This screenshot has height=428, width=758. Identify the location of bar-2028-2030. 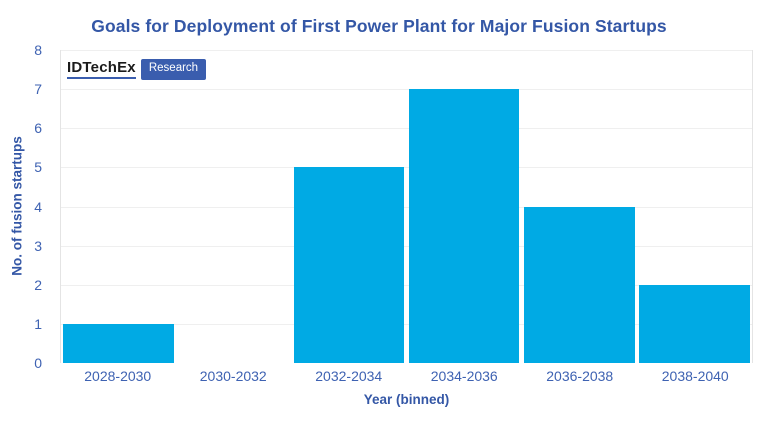
(118, 343).